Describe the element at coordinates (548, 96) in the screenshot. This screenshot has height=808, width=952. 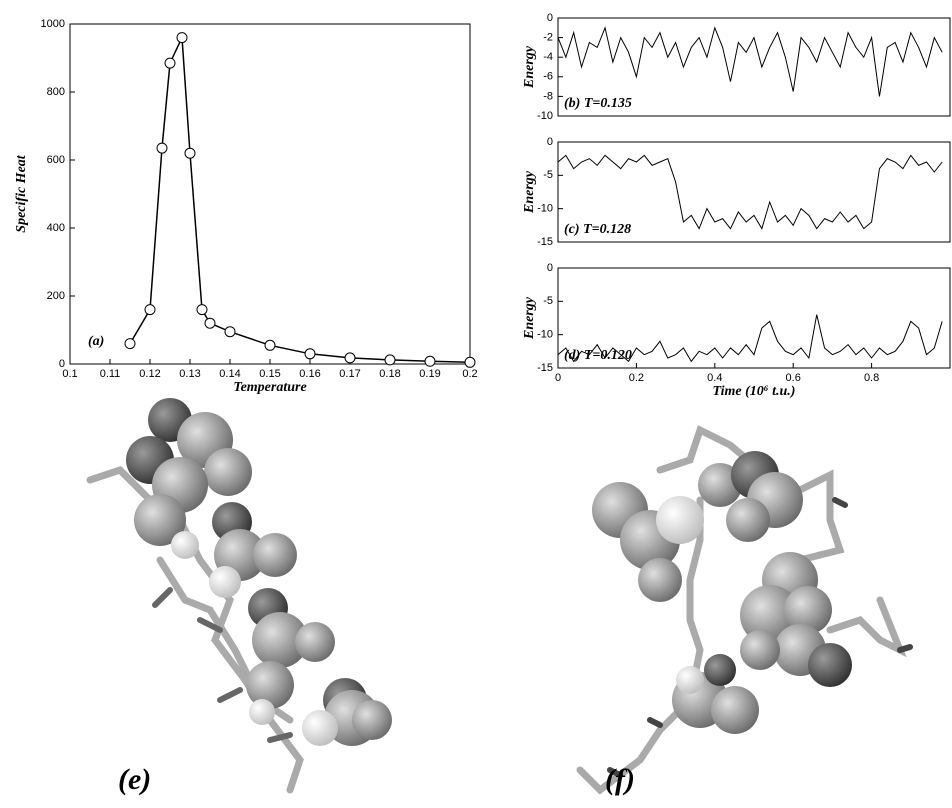
I see `y-tick-label: -8` at that location.